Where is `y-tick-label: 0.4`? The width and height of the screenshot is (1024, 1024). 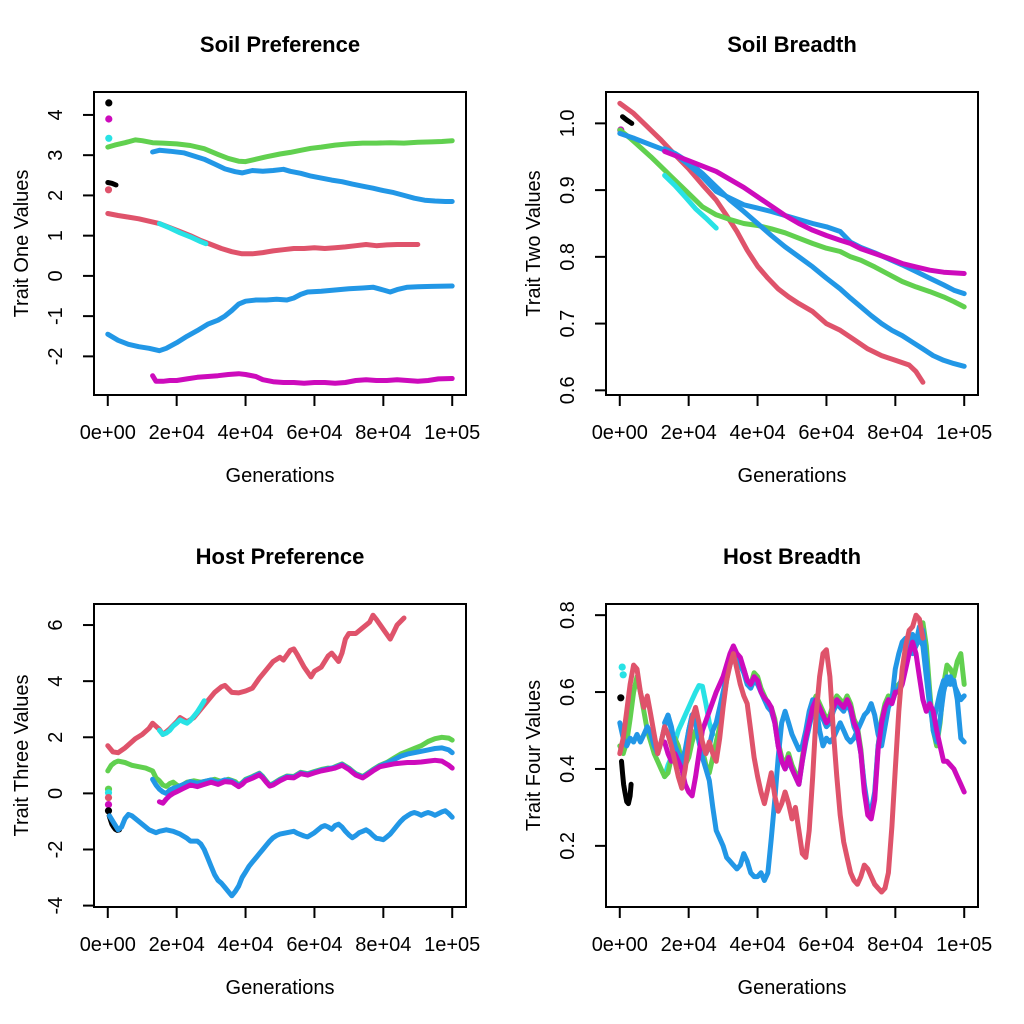 y-tick-label: 0.4 is located at coordinates (568, 769).